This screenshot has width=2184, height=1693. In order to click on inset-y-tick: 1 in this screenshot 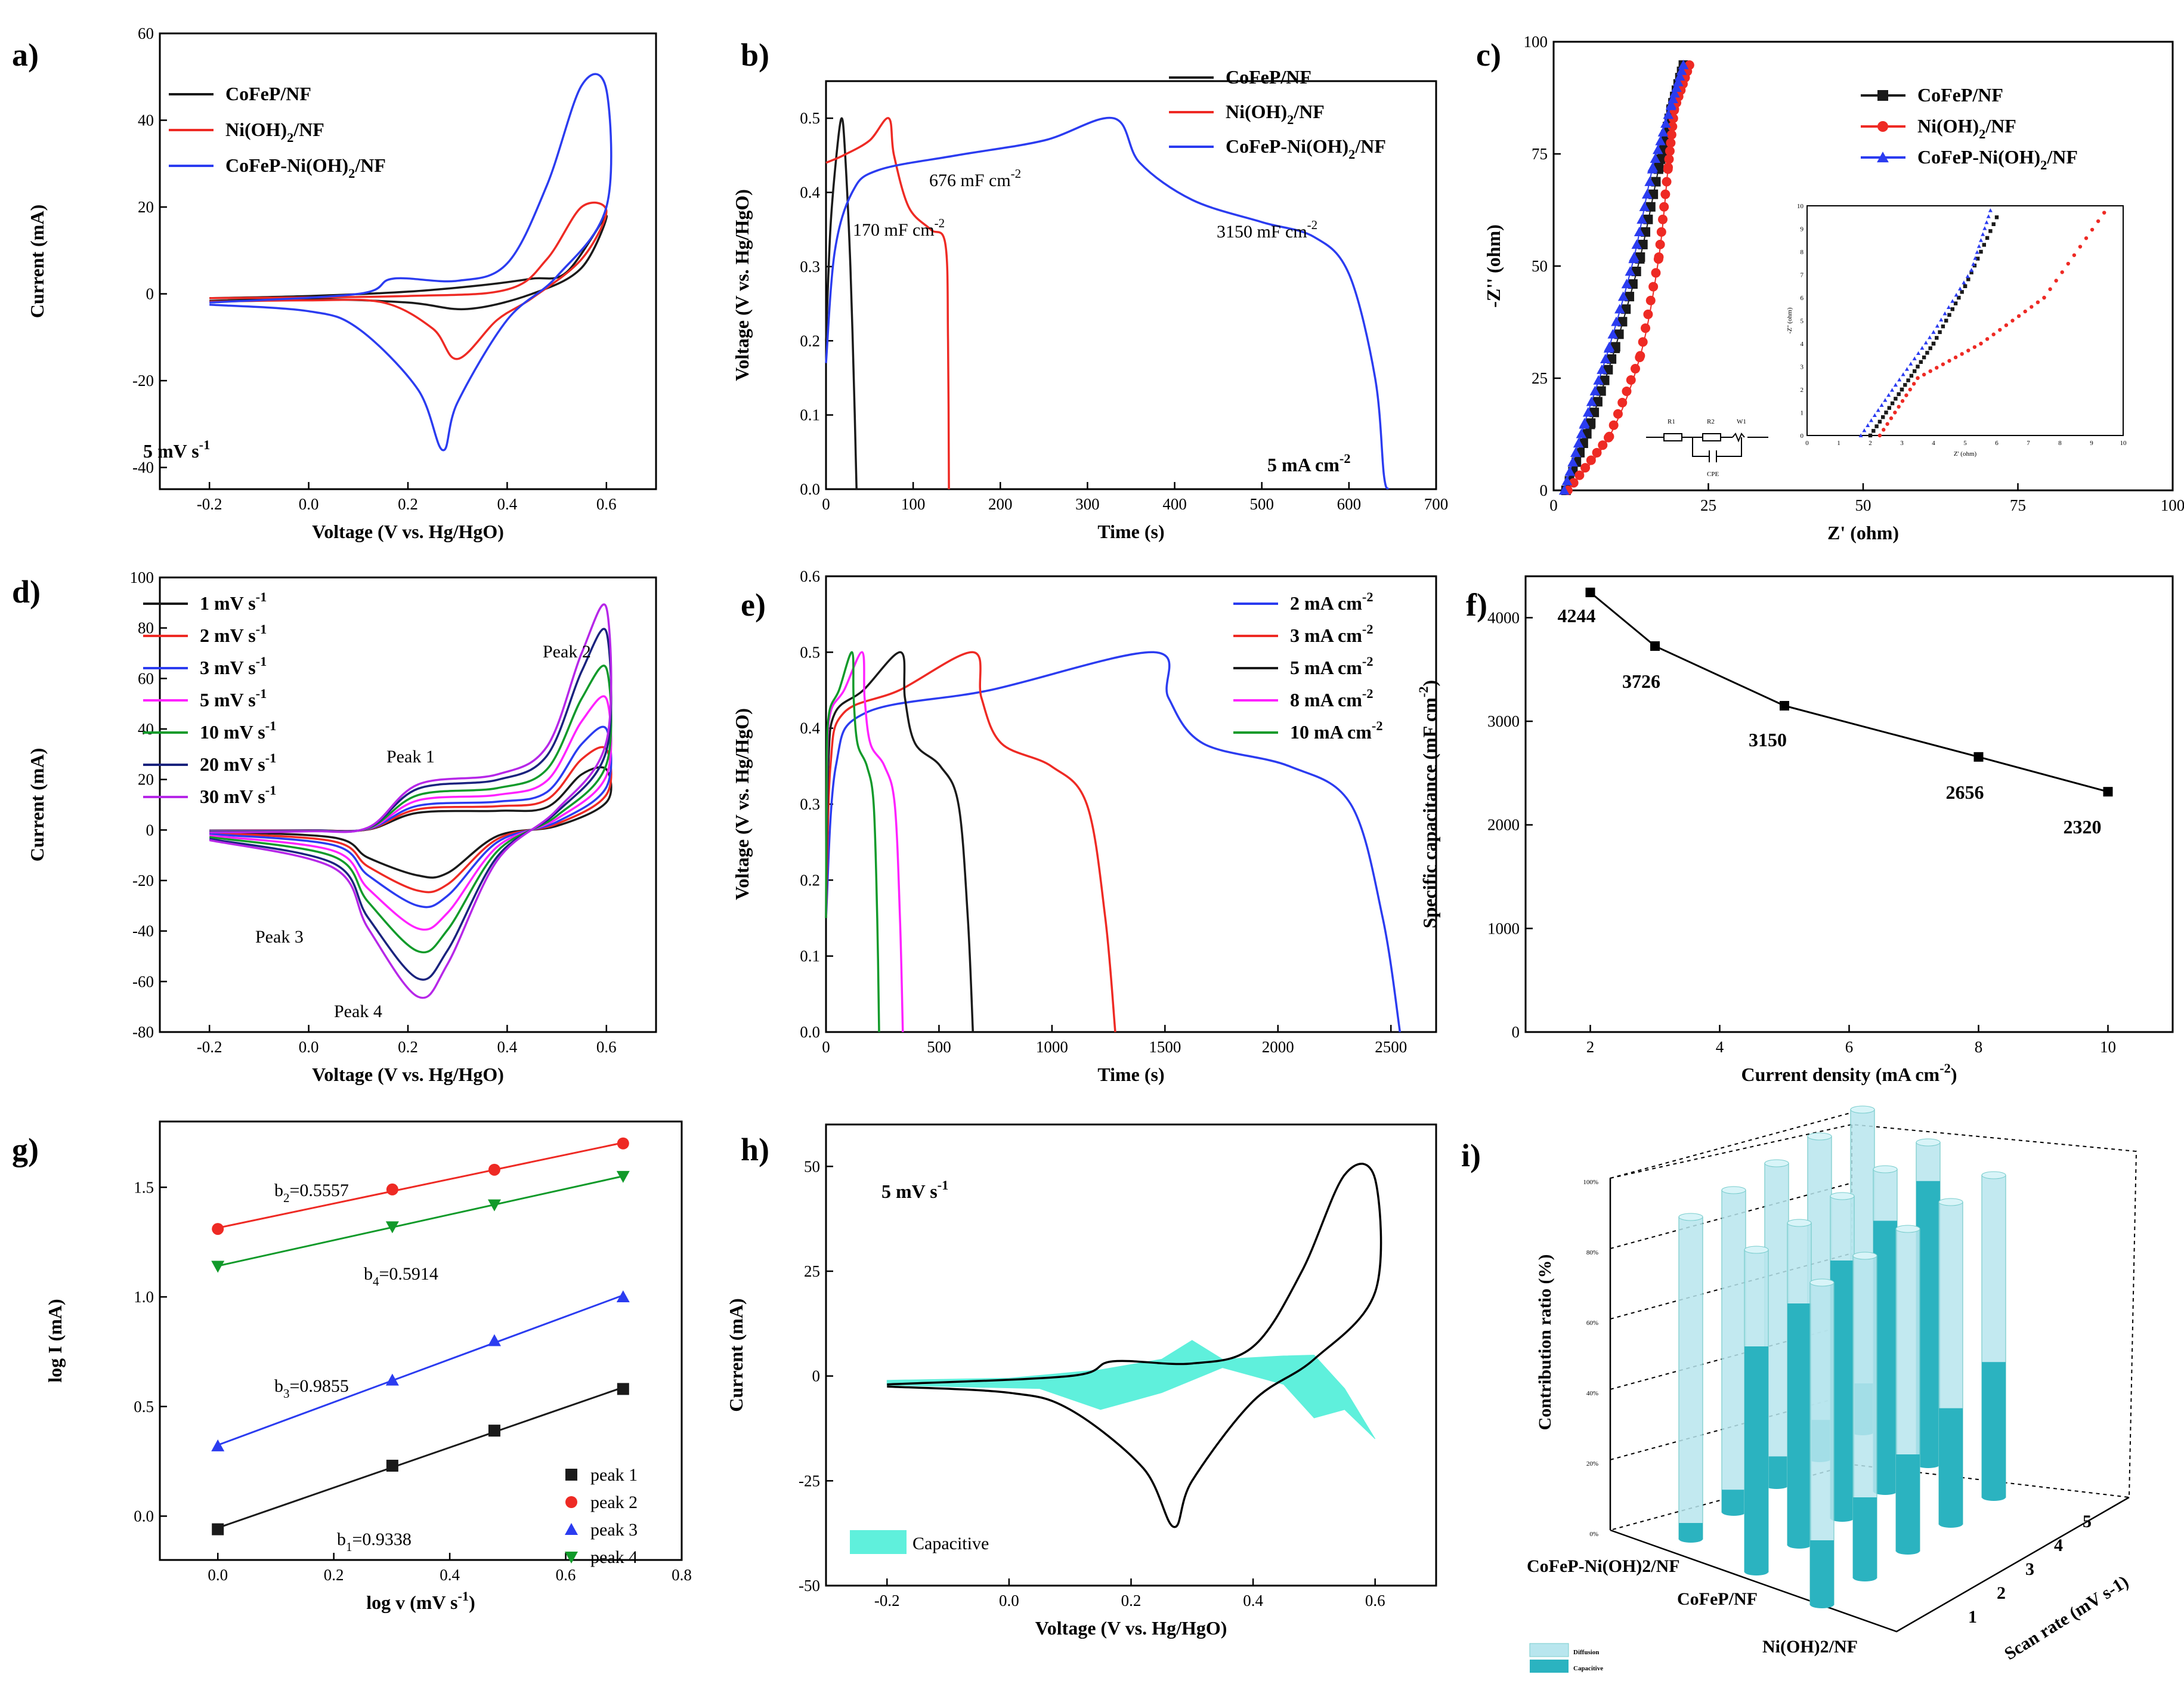, I will do `click(1803, 413)`.